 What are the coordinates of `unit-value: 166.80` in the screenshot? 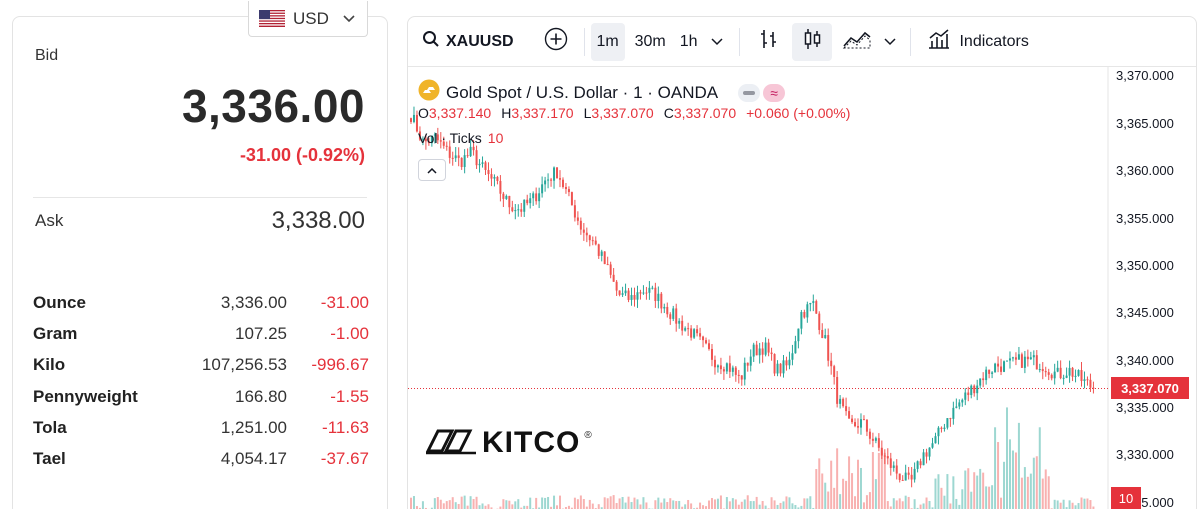 It's located at (261, 396).